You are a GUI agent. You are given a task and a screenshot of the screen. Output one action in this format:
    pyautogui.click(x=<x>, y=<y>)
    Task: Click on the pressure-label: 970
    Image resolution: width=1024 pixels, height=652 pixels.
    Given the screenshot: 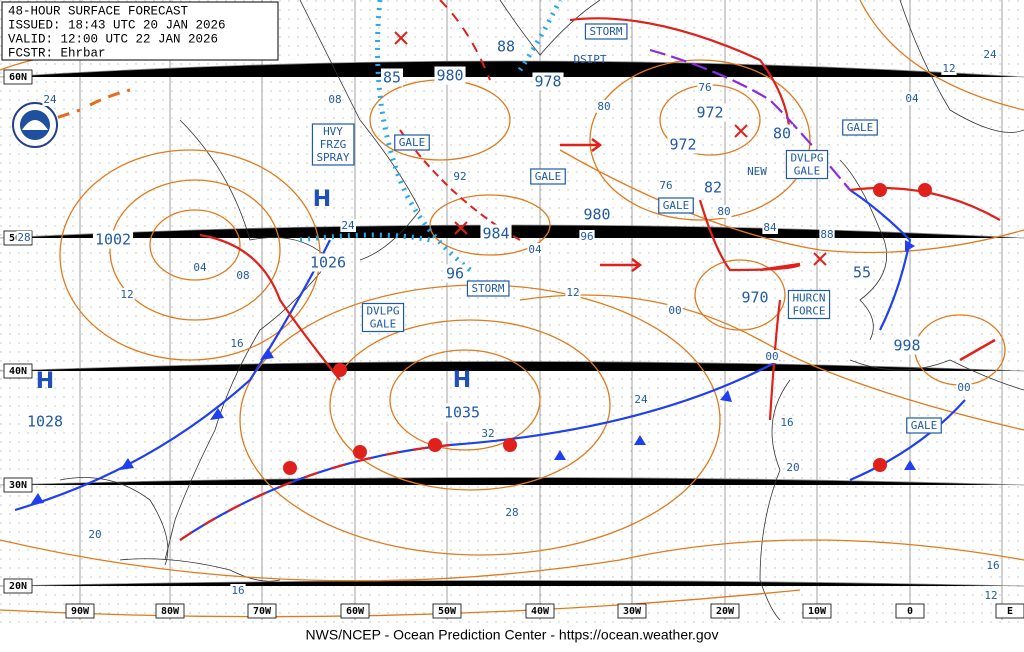 What is the action you would take?
    pyautogui.click(x=754, y=298)
    